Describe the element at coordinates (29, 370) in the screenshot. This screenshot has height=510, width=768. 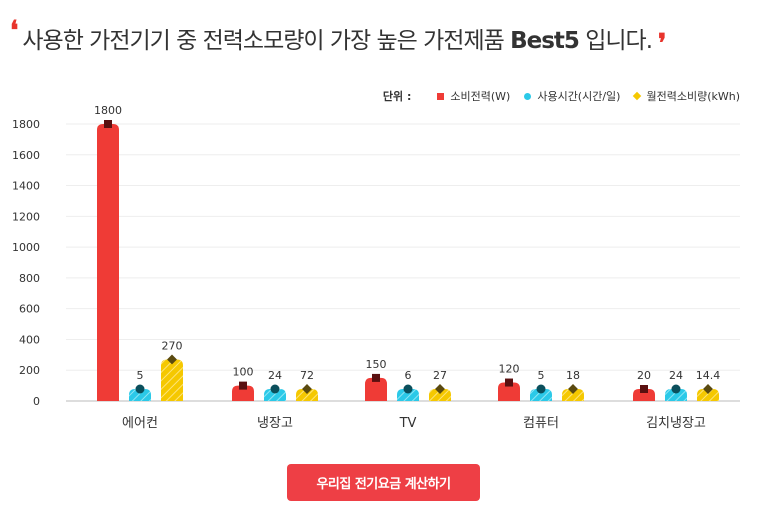
I see `y-tick-label: 200` at that location.